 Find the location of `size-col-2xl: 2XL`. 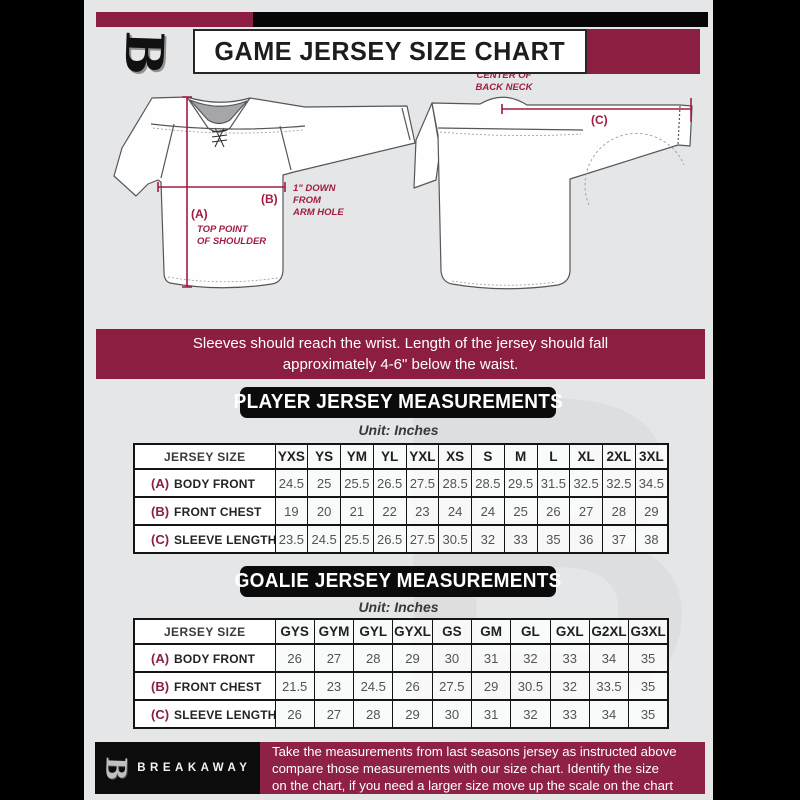

size-col-2xl: 2XL is located at coordinates (619, 456).